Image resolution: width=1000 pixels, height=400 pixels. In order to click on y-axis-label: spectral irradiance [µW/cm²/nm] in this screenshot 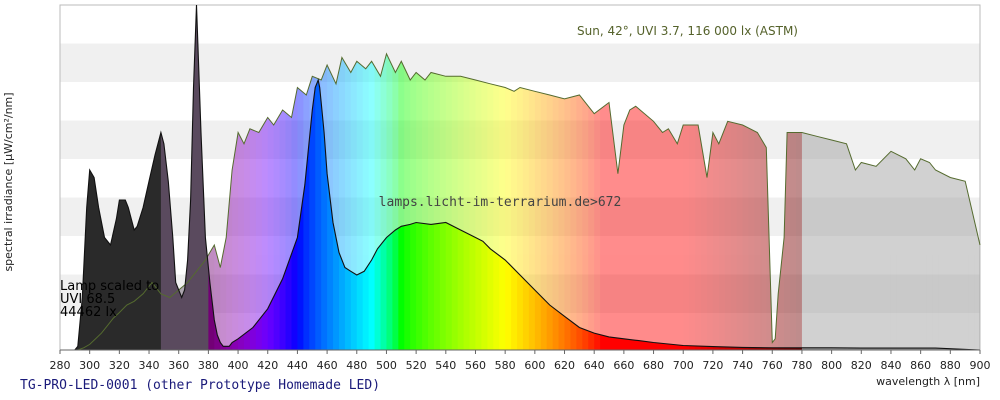, I will do `click(8, 181)`.